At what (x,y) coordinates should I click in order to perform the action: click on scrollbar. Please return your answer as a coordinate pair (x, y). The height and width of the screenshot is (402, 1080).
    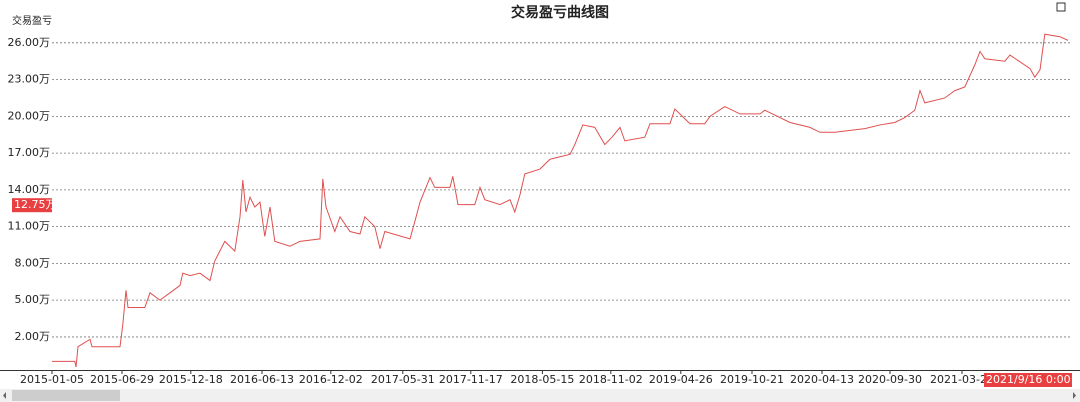
    Looking at the image, I should click on (540, 395).